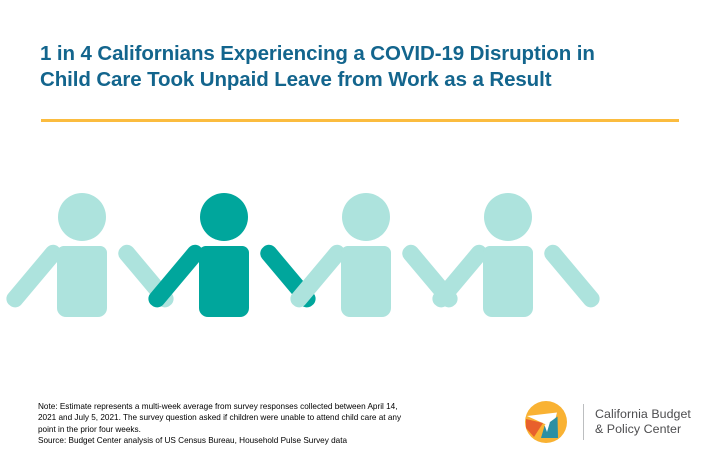  I want to click on note-line-3: point in the prior four weeks., so click(89, 429).